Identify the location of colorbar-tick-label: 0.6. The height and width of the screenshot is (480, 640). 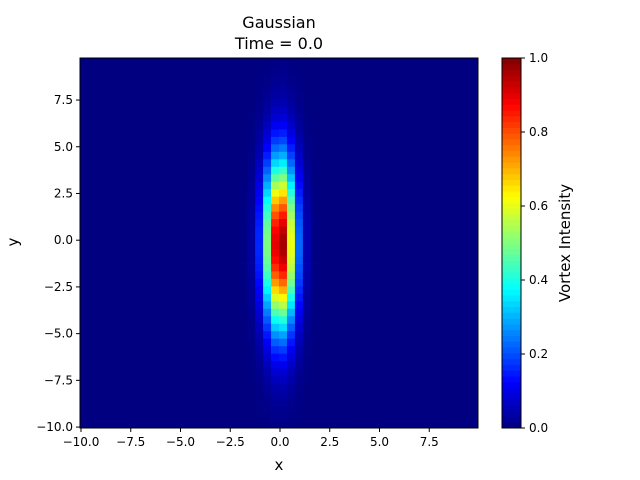
(538, 206).